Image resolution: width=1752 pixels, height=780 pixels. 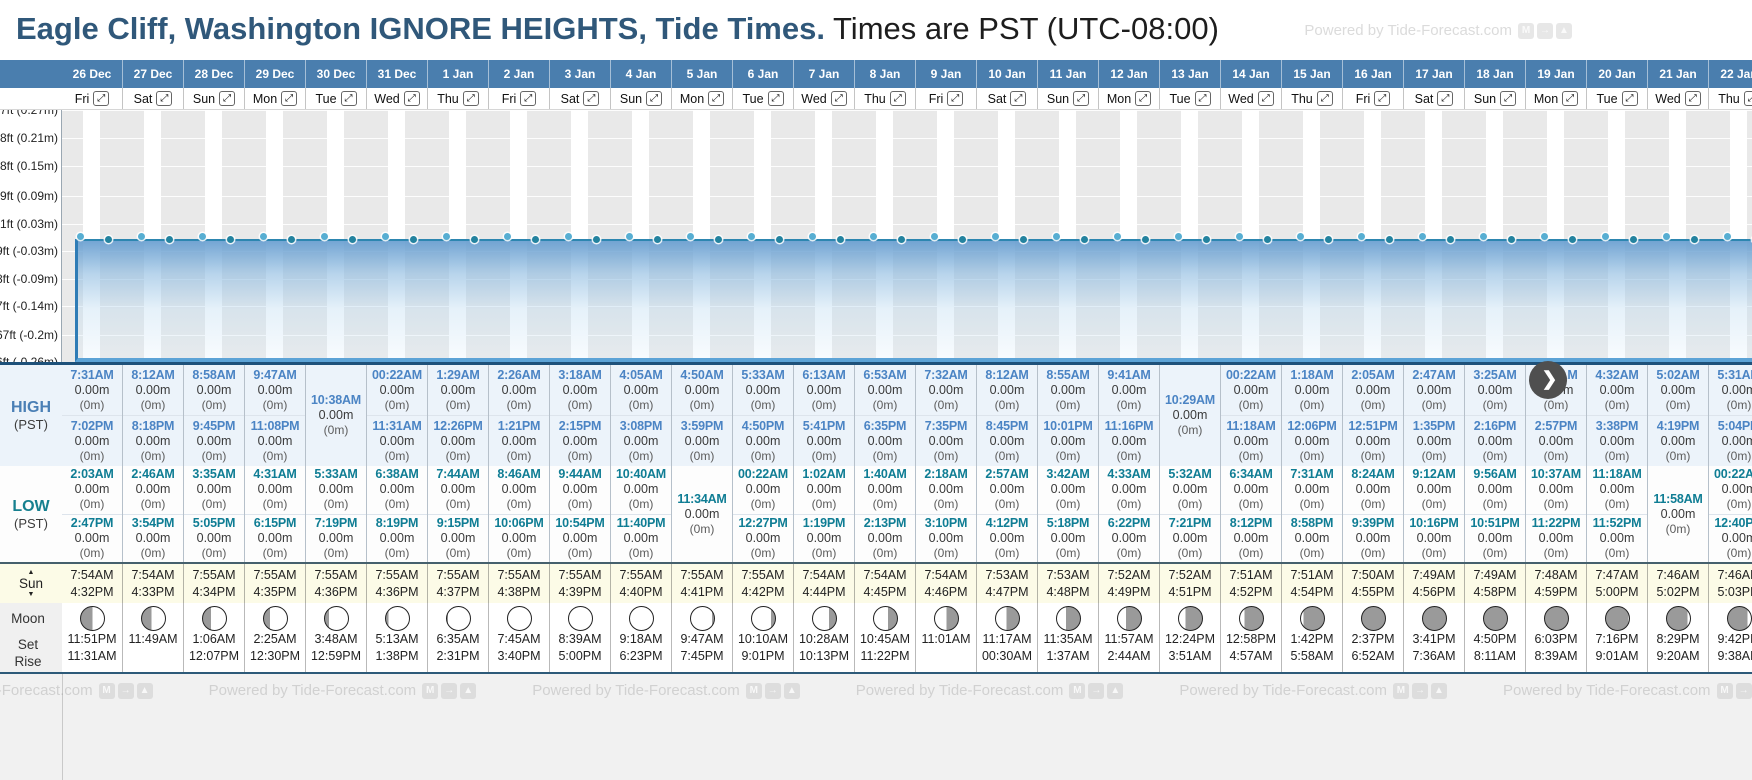 What do you see at coordinates (29, 335) in the screenshot?
I see `y-axis-tick-label: -0.67ft (-0.2m)` at bounding box center [29, 335].